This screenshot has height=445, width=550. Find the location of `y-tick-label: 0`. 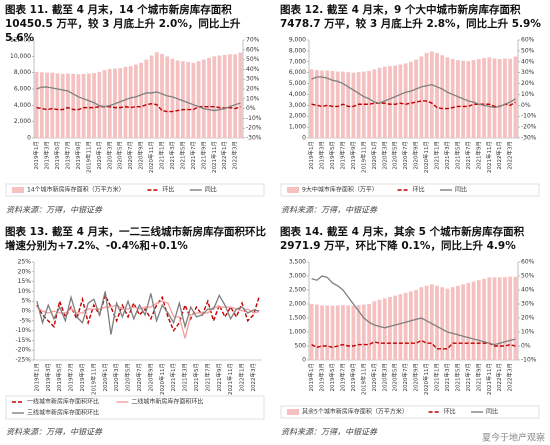

y-tick-label: 0 is located at coordinates (304, 138).